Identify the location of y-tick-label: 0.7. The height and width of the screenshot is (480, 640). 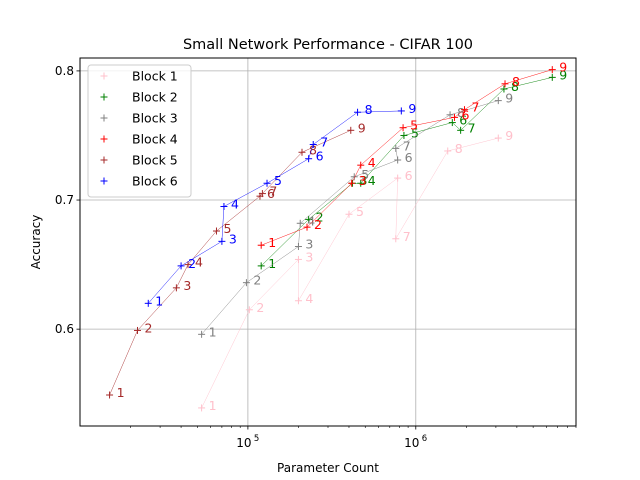
(64, 200).